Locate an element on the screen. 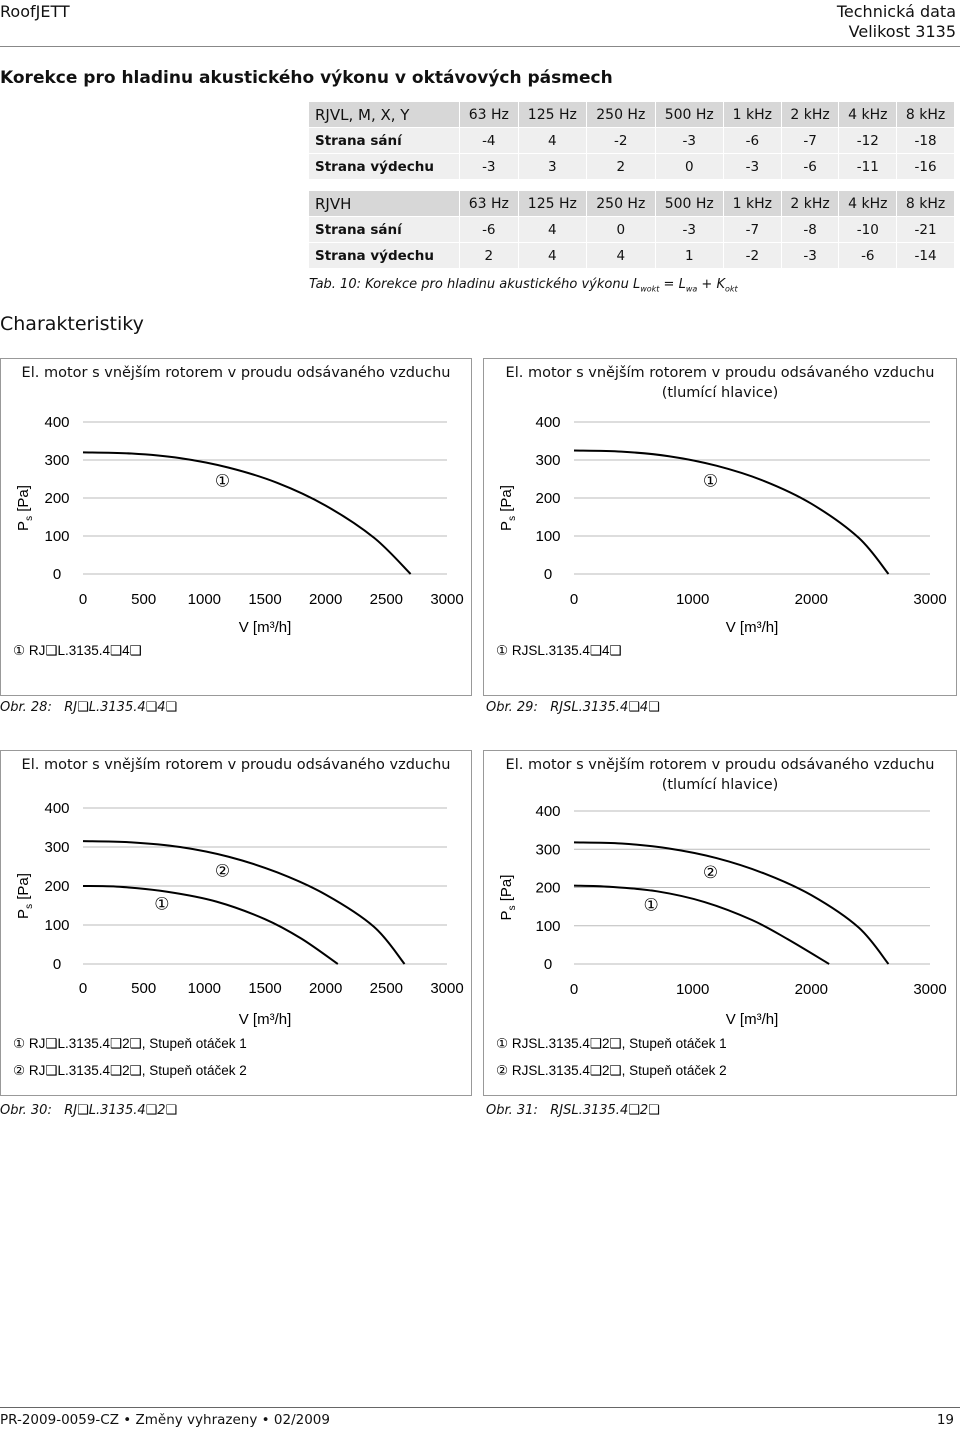  figure-caption-29: Obr. 29: RJSL.3135.4❑4❑ is located at coordinates (573, 707).